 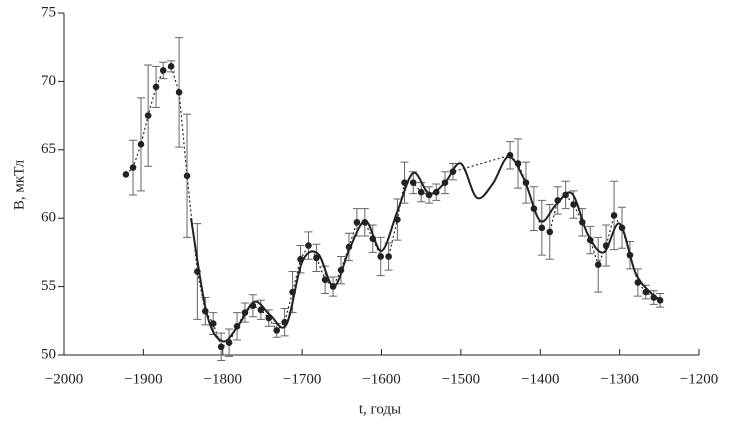 What do you see at coordinates (48, 354) in the screenshot?
I see `y-tick-label: 50` at bounding box center [48, 354].